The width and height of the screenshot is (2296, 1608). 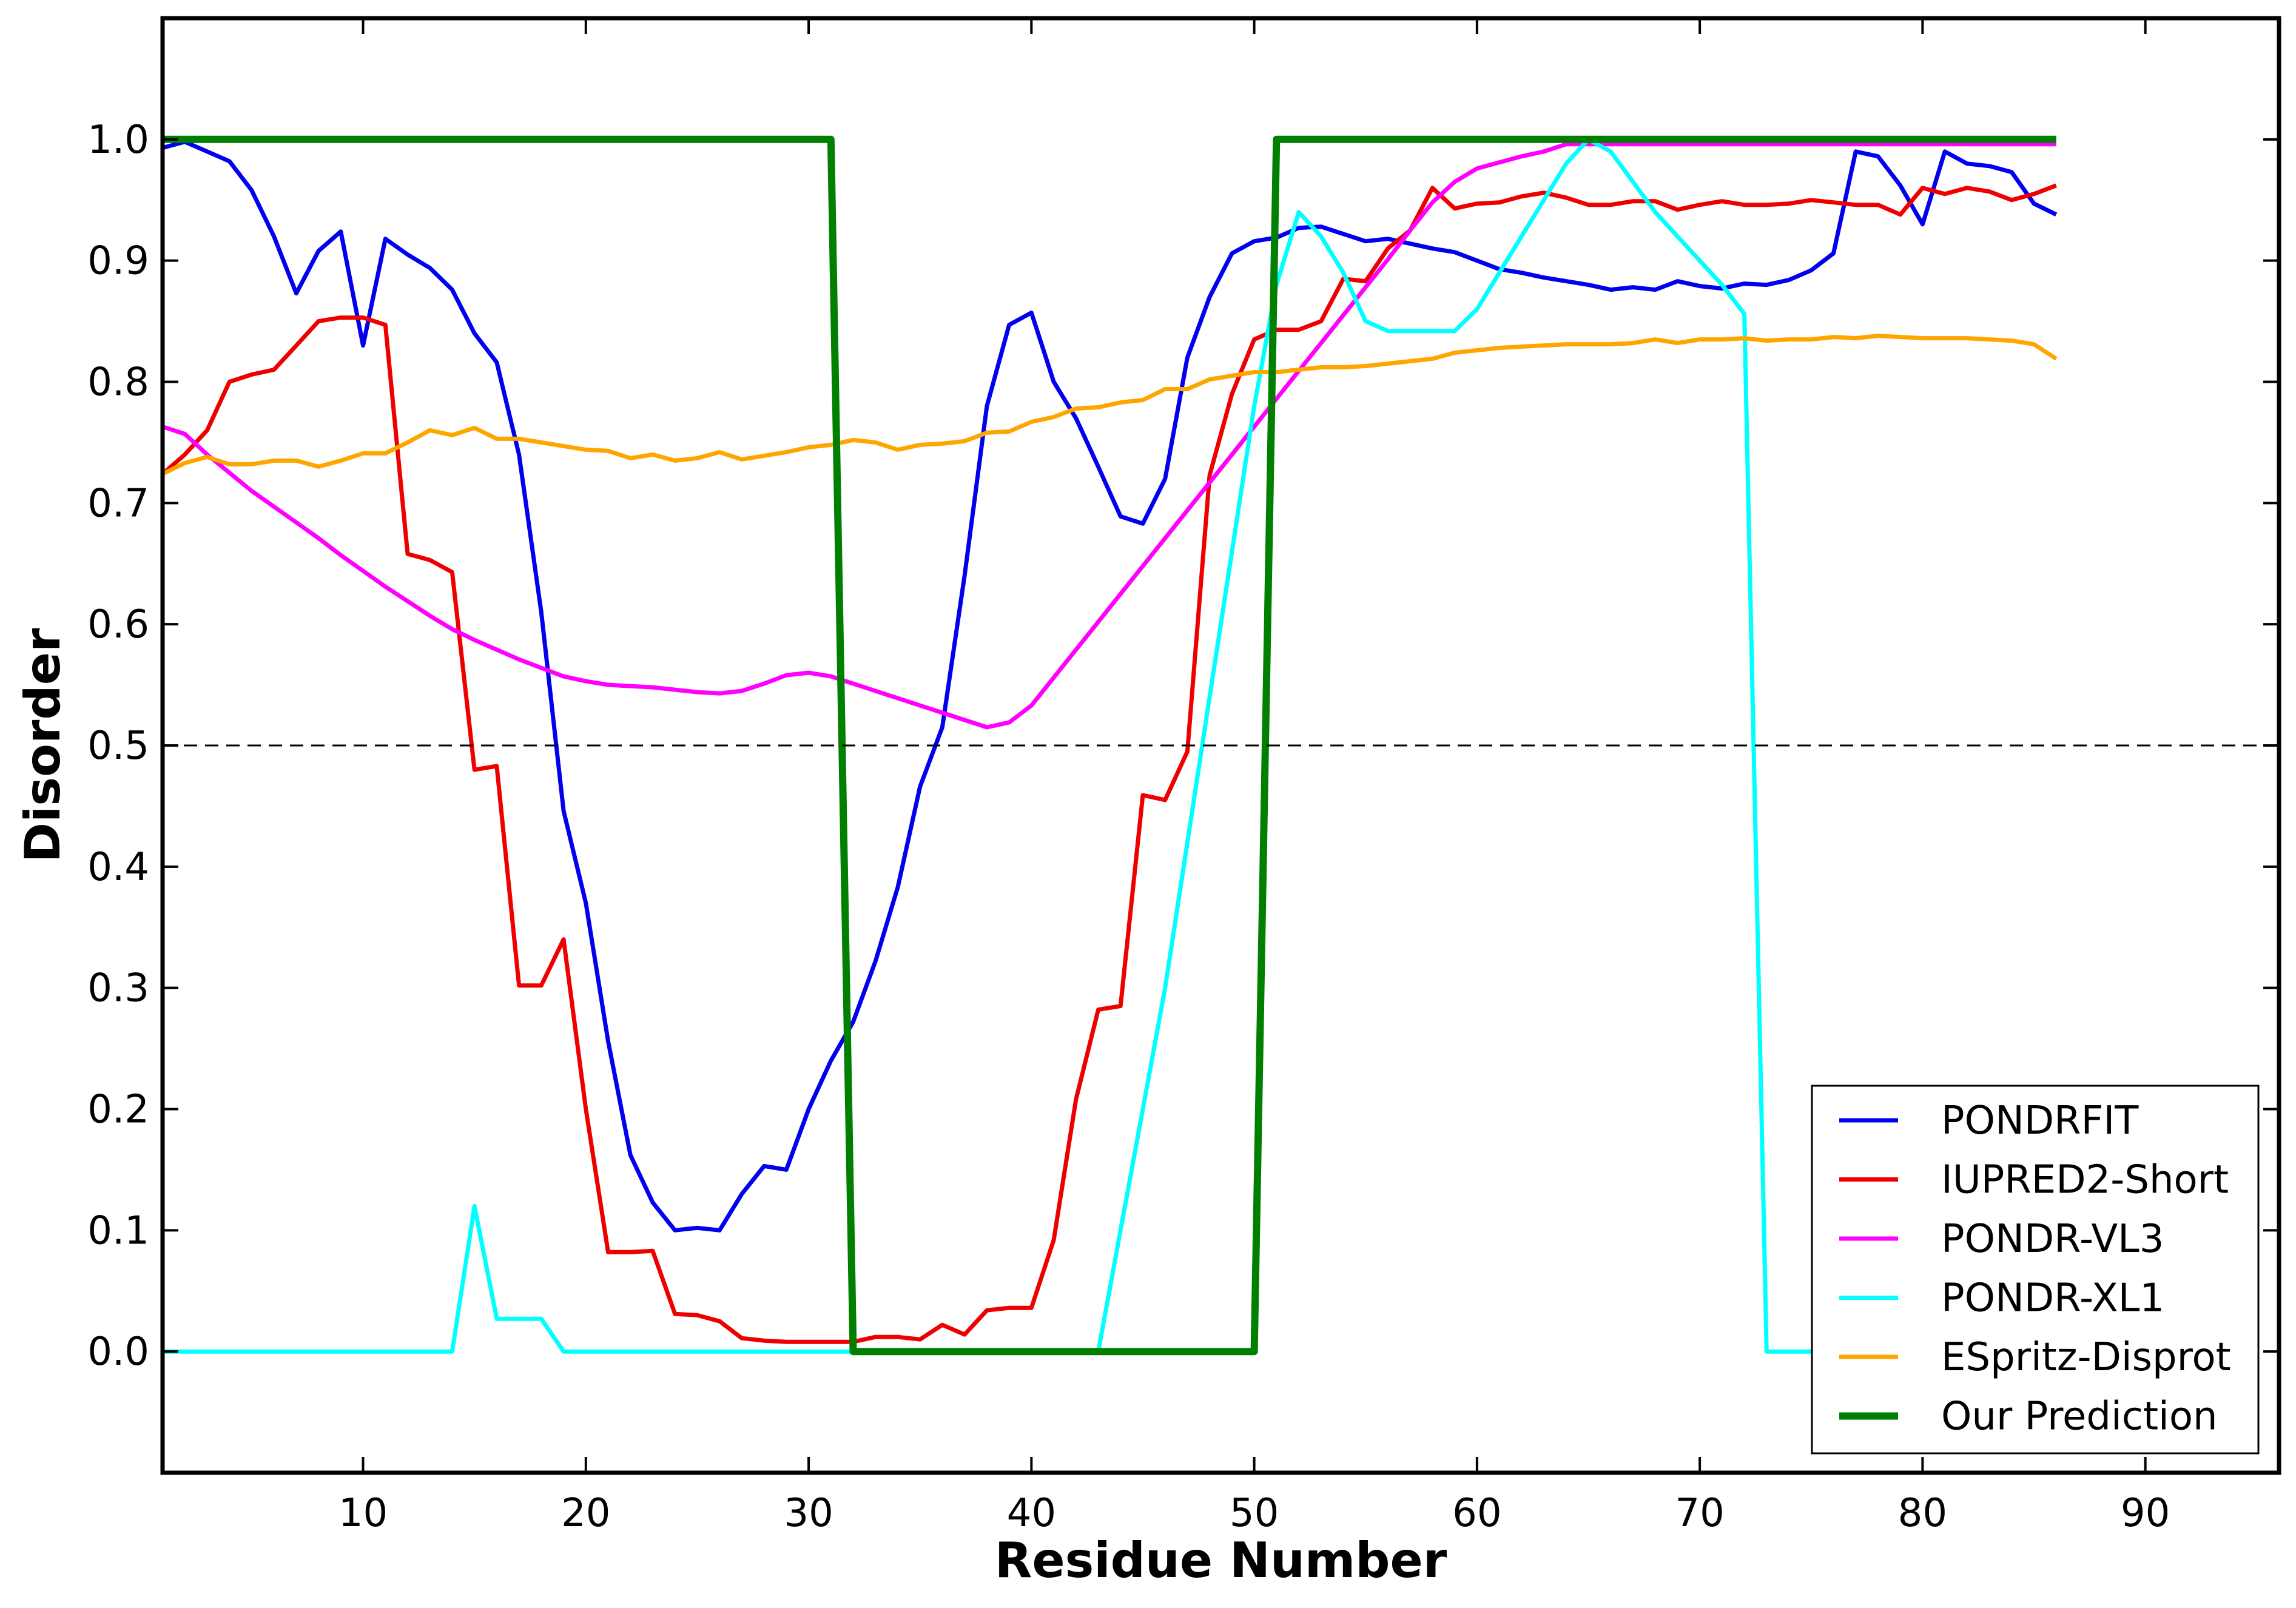 I want to click on y-tick-label: 0.6, so click(x=118, y=624).